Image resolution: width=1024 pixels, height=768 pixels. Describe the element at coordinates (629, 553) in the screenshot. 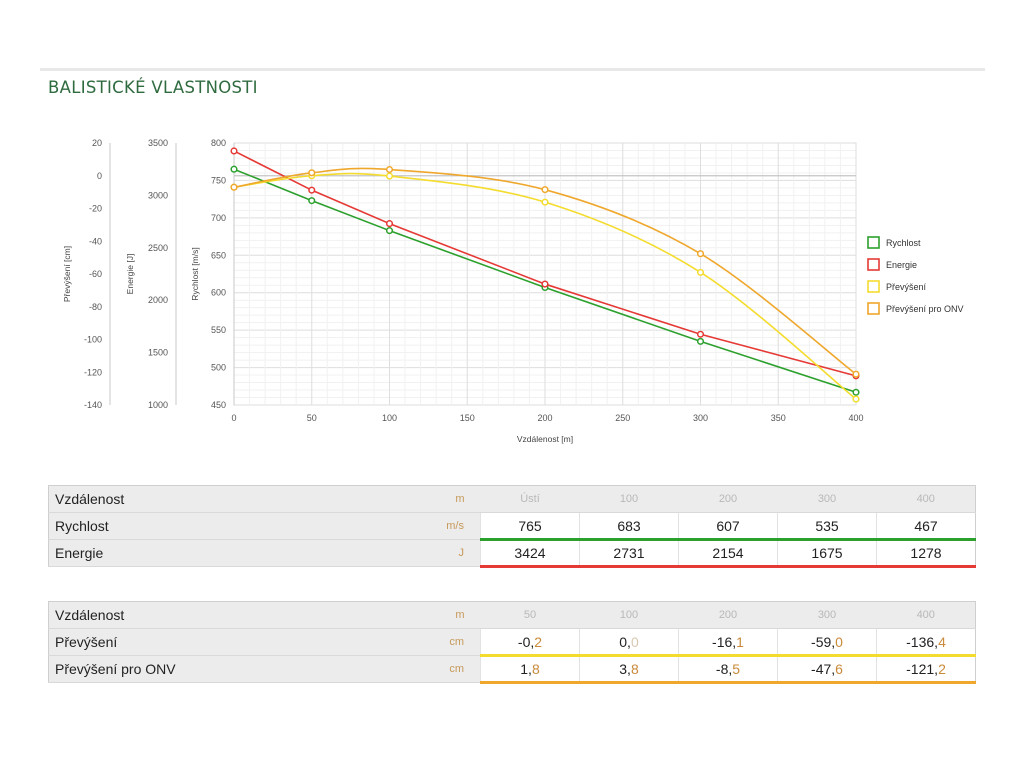

I see `table-cell: 2731` at that location.